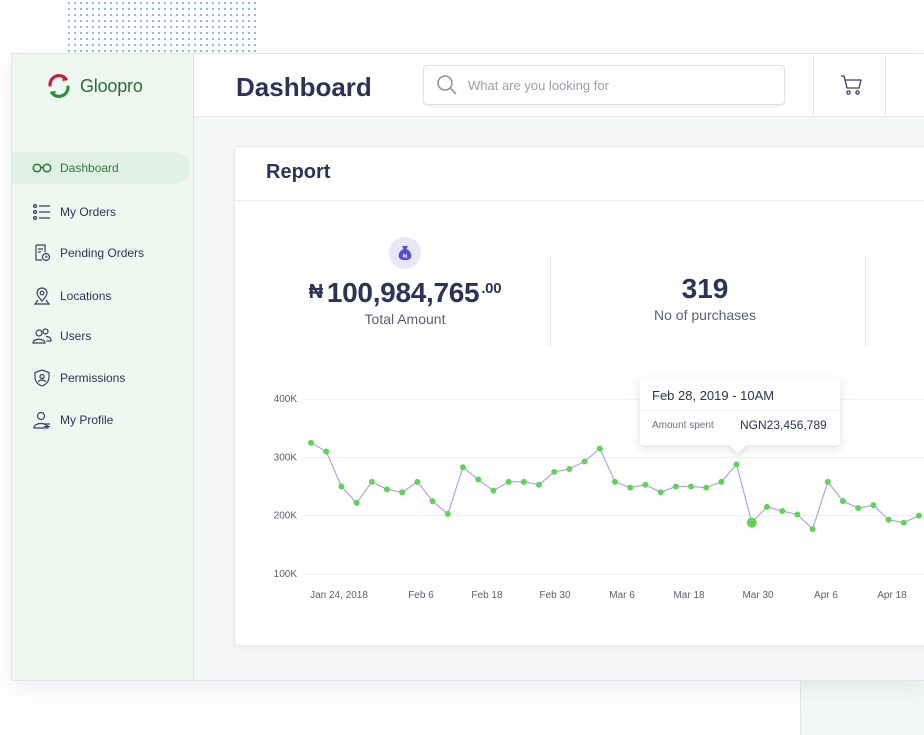 The width and height of the screenshot is (924, 735). What do you see at coordinates (555, 595) in the screenshot?
I see `x-tick-label: Feb 30` at bounding box center [555, 595].